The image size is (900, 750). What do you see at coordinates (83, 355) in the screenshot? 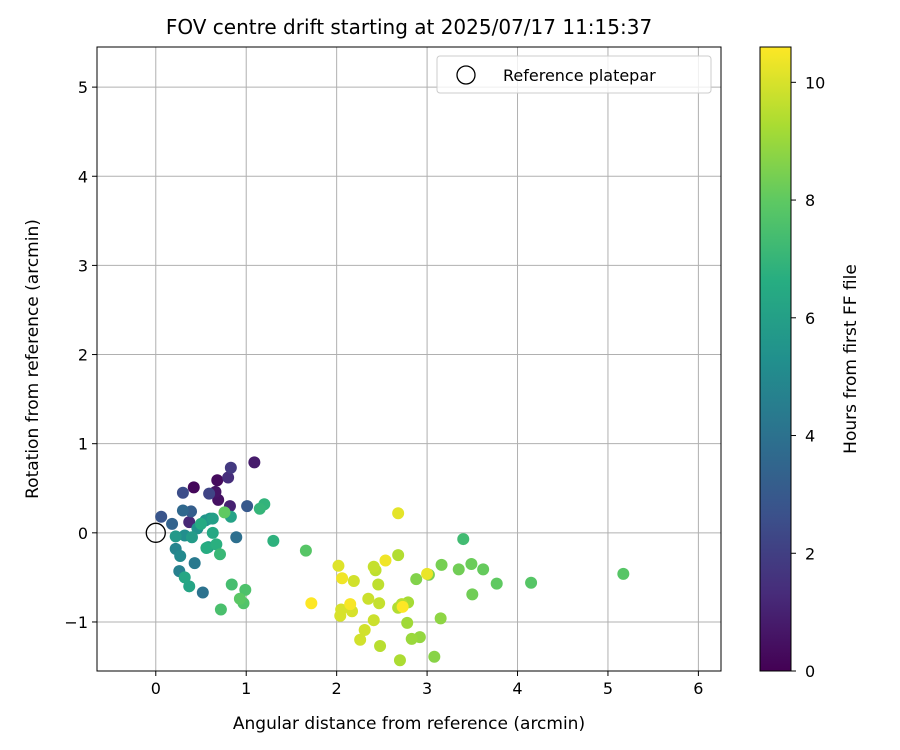
I see `y-tick-label: 2` at bounding box center [83, 355].